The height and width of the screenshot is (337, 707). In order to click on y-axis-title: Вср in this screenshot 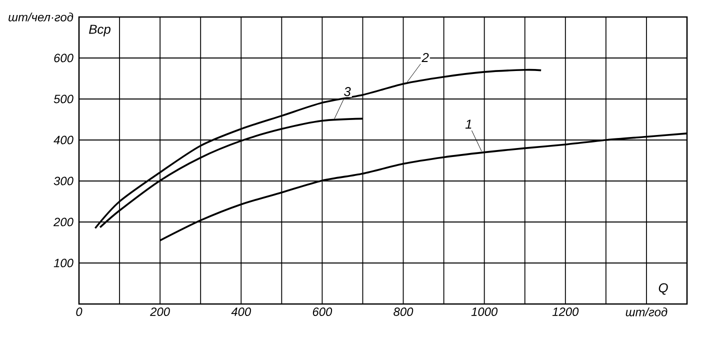, I will do `click(99, 30)`.